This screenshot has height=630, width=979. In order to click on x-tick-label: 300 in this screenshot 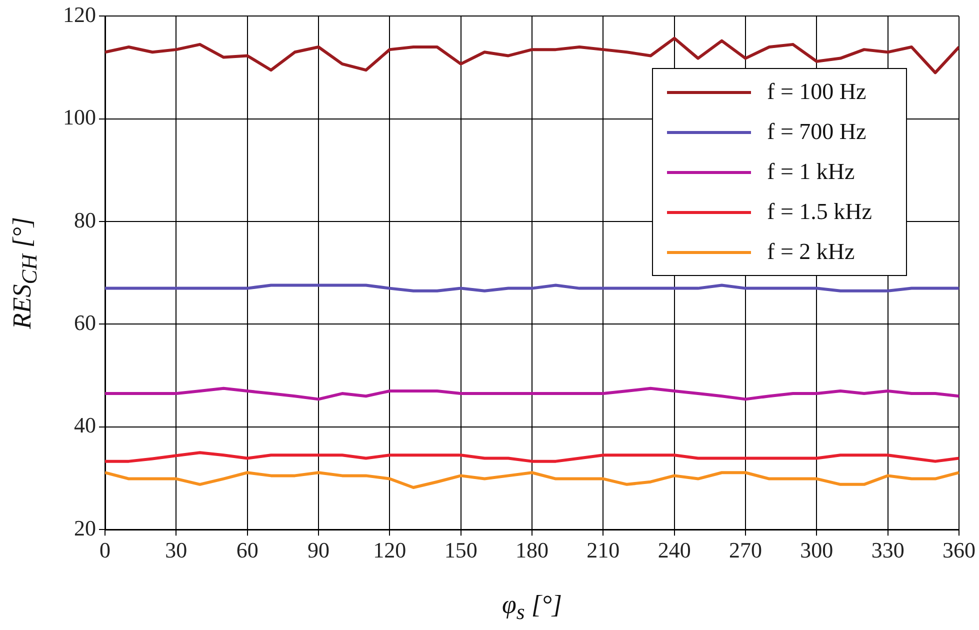, I will do `click(817, 550)`.